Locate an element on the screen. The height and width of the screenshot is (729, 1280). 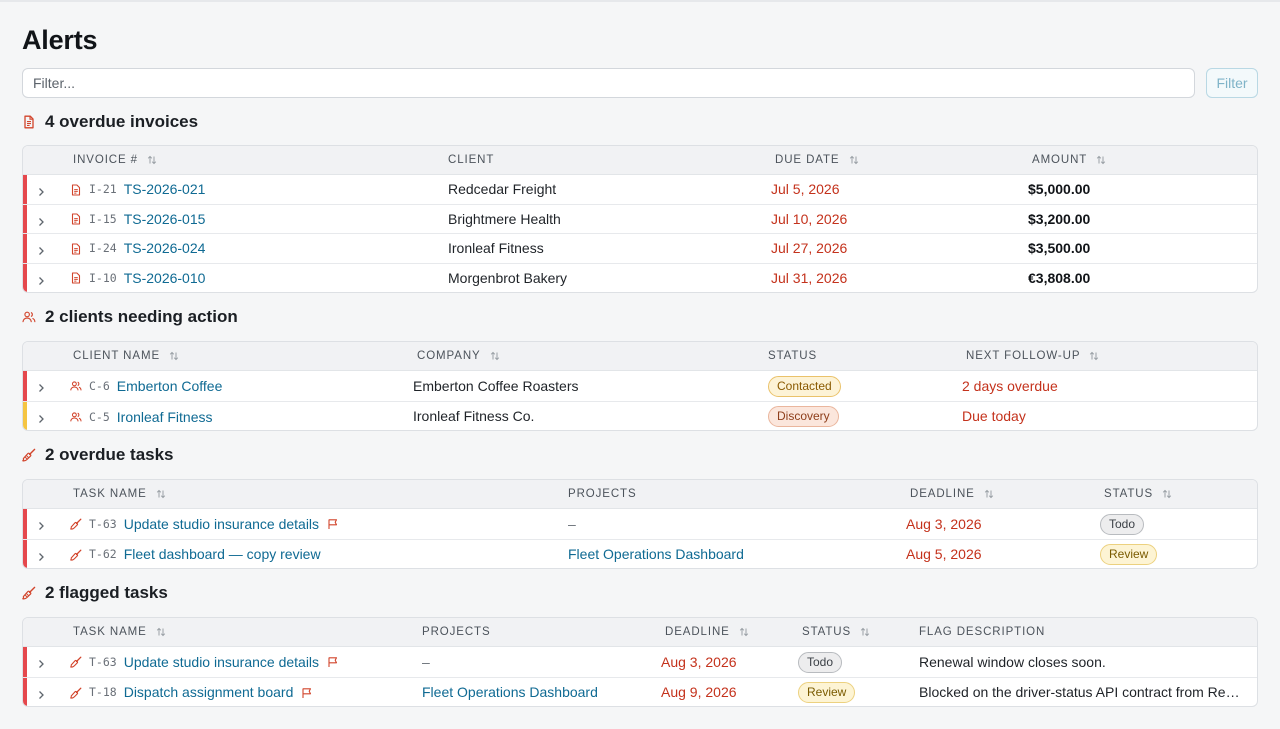
column-header-flag-description: Flag description is located at coordinates (982, 632).